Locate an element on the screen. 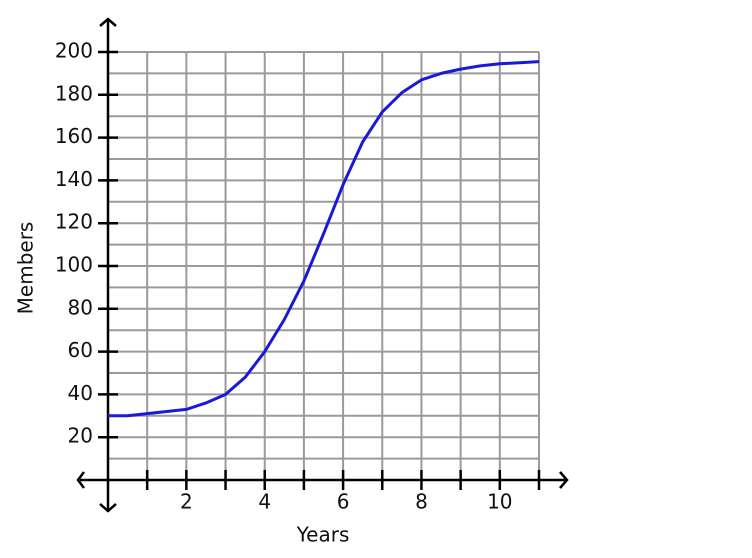  y-tick-label: 80 is located at coordinates (80, 307).